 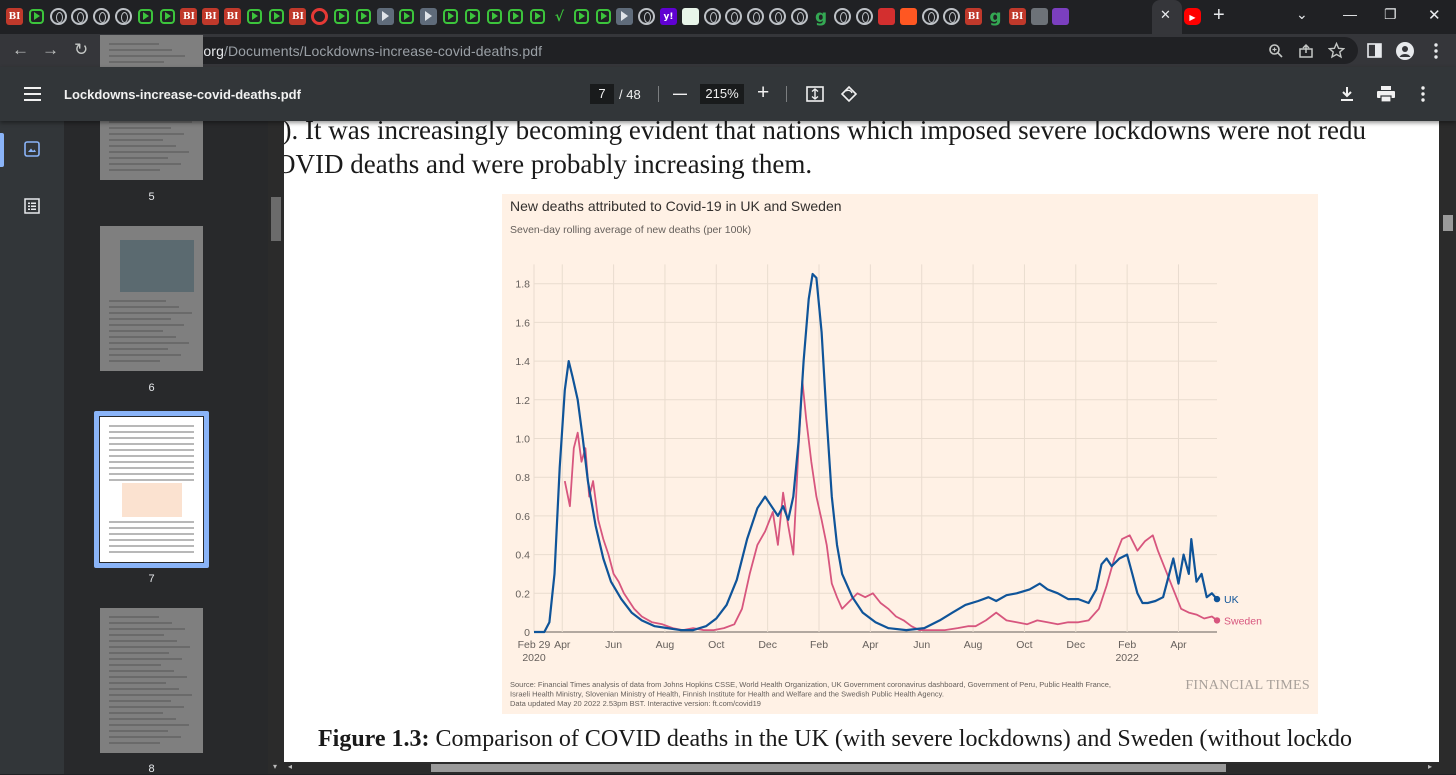 What do you see at coordinates (1374, 50) in the screenshot?
I see `sidepanel-icon` at bounding box center [1374, 50].